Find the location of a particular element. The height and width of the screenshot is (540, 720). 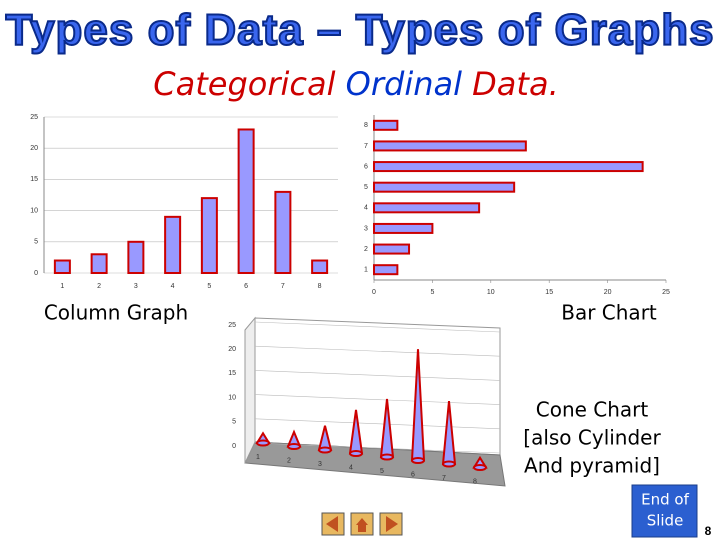

y-tick-label: 6 is located at coordinates (366, 166).